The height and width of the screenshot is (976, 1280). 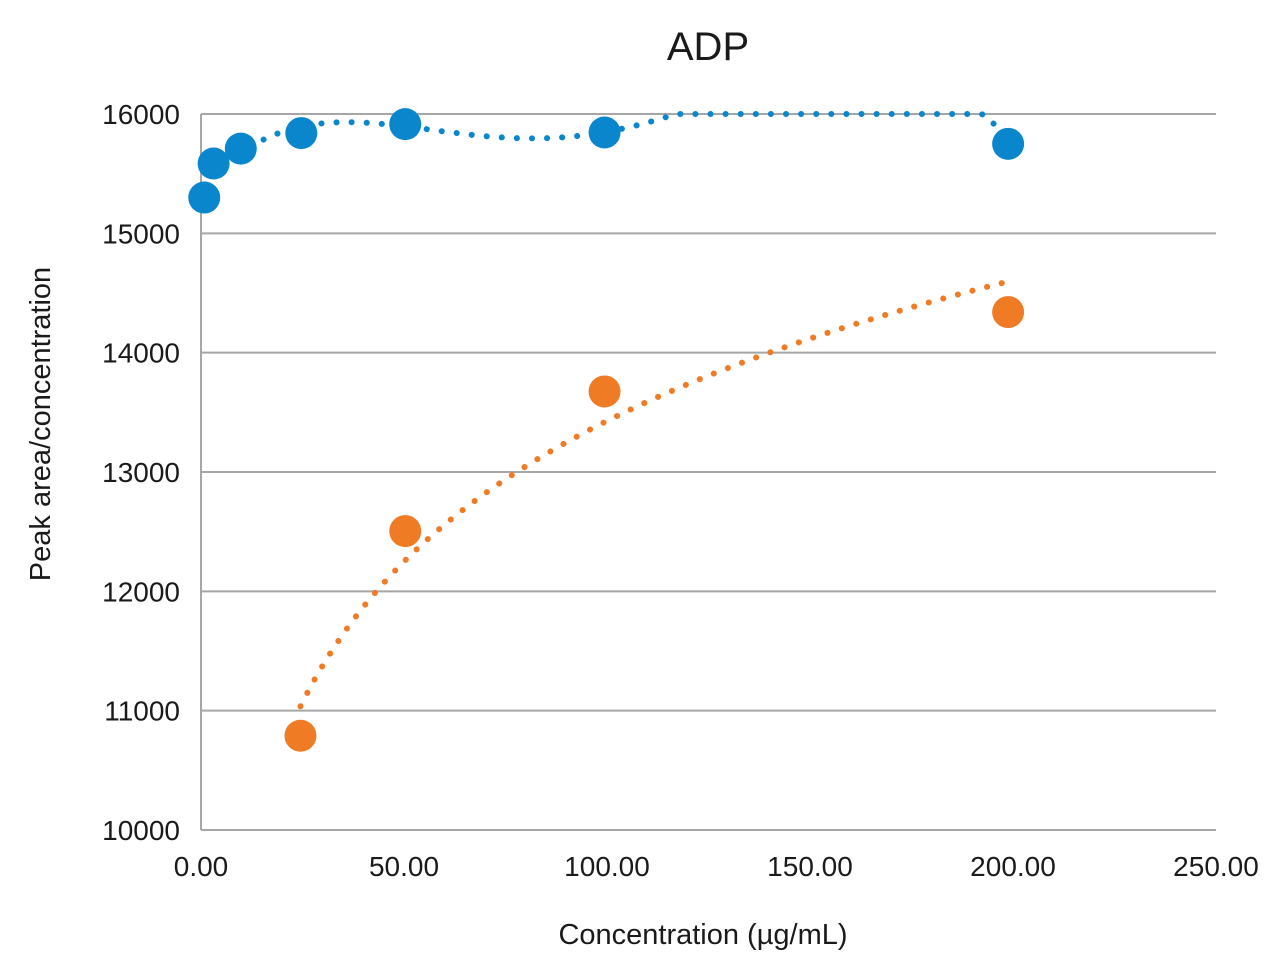 I want to click on y-tick-label: 15000, so click(x=141, y=233).